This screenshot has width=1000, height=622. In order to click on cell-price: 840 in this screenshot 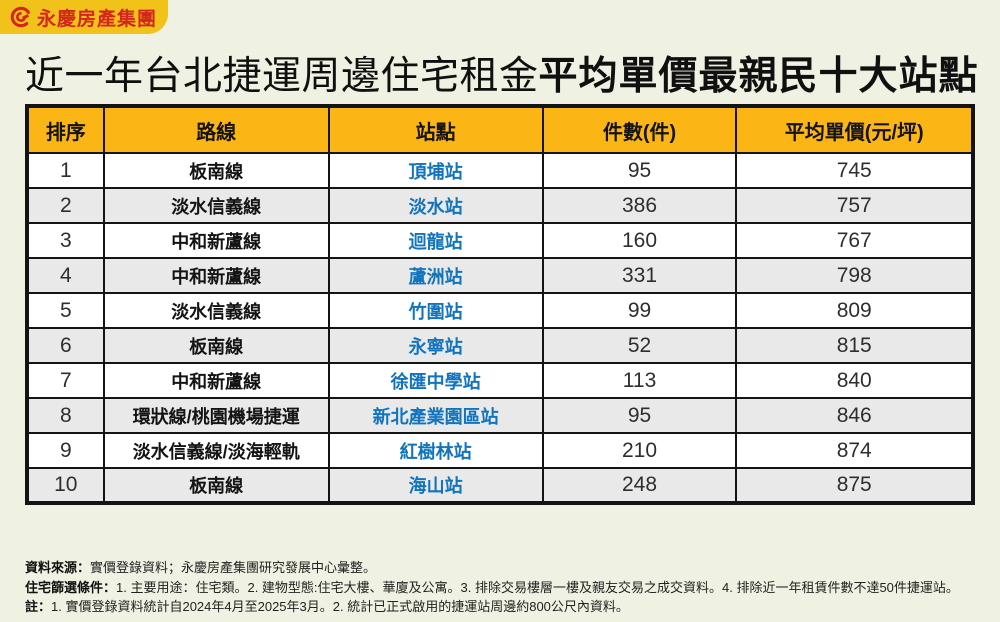, I will do `click(854, 380)`.